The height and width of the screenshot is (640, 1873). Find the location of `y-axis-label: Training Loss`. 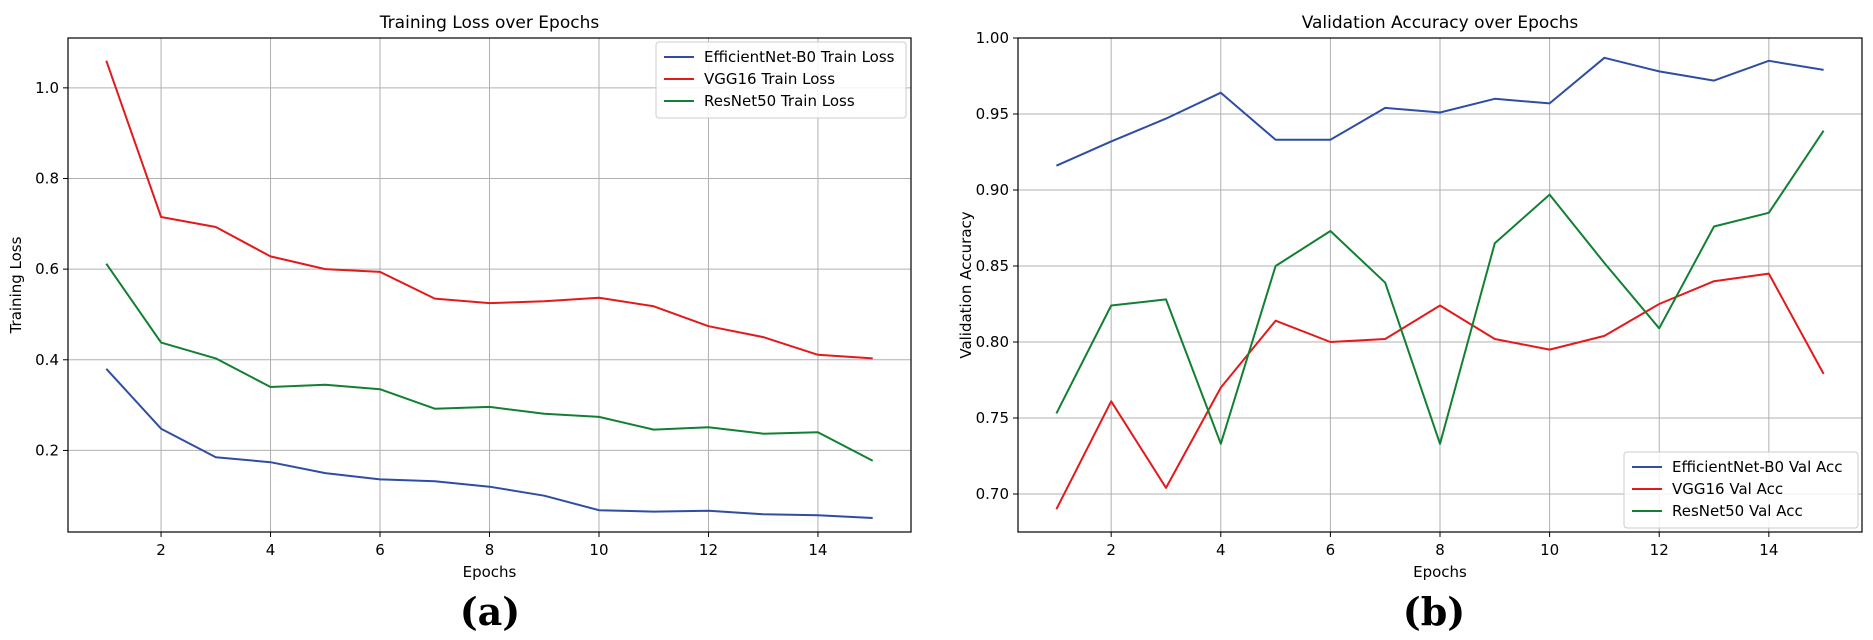

y-axis-label: Training Loss is located at coordinates (16, 285).